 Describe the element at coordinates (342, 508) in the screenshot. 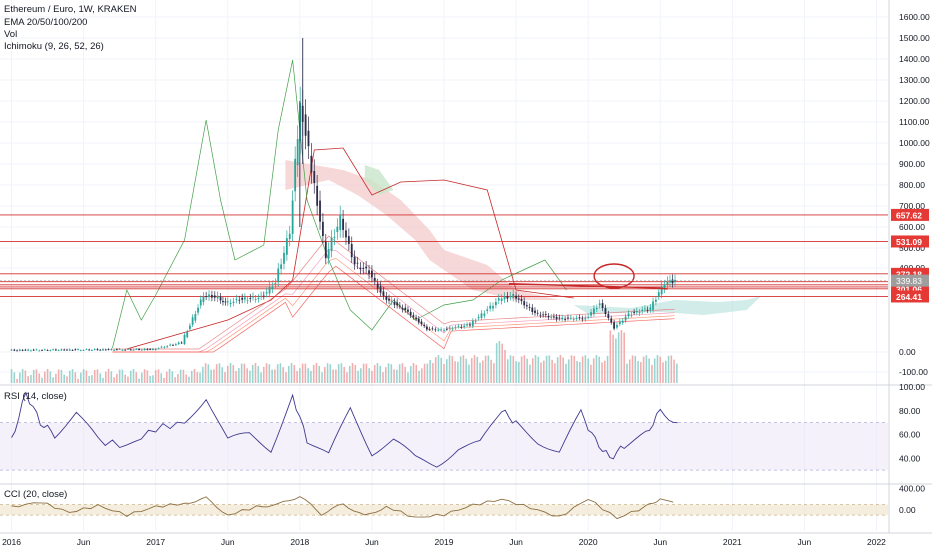

I see `cci-line` at that location.